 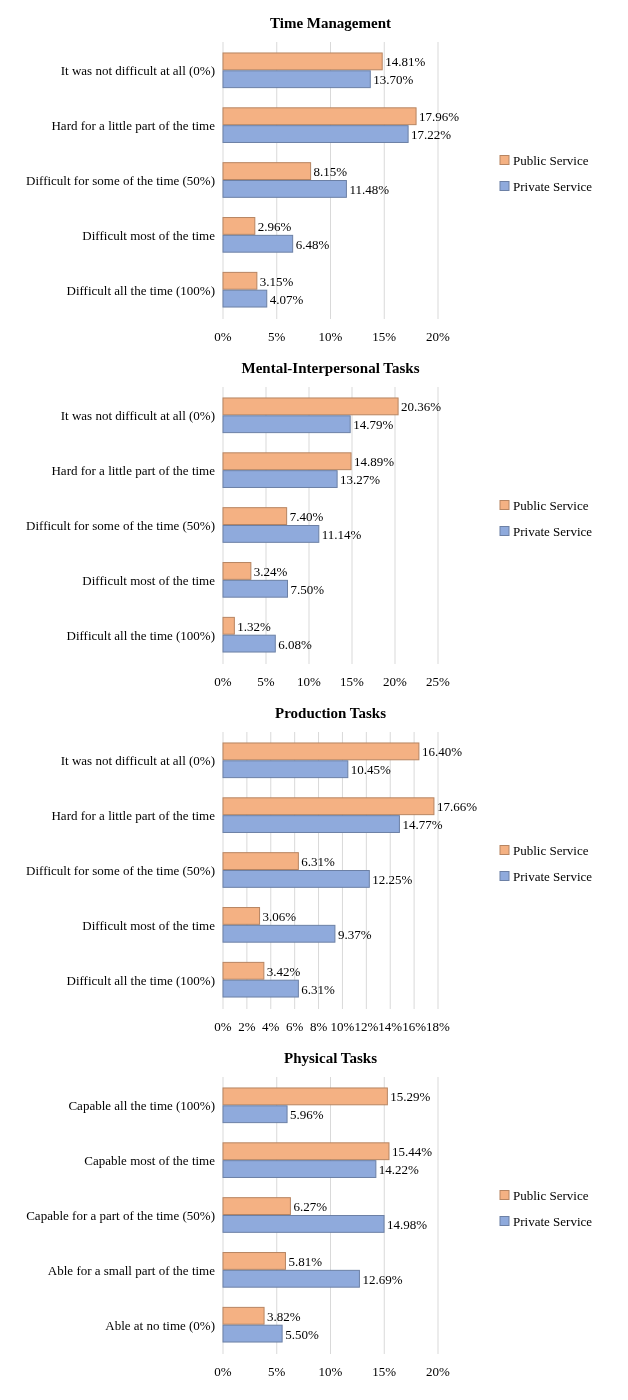 What do you see at coordinates (312, 244) in the screenshot?
I see `data-label: 6.48%` at bounding box center [312, 244].